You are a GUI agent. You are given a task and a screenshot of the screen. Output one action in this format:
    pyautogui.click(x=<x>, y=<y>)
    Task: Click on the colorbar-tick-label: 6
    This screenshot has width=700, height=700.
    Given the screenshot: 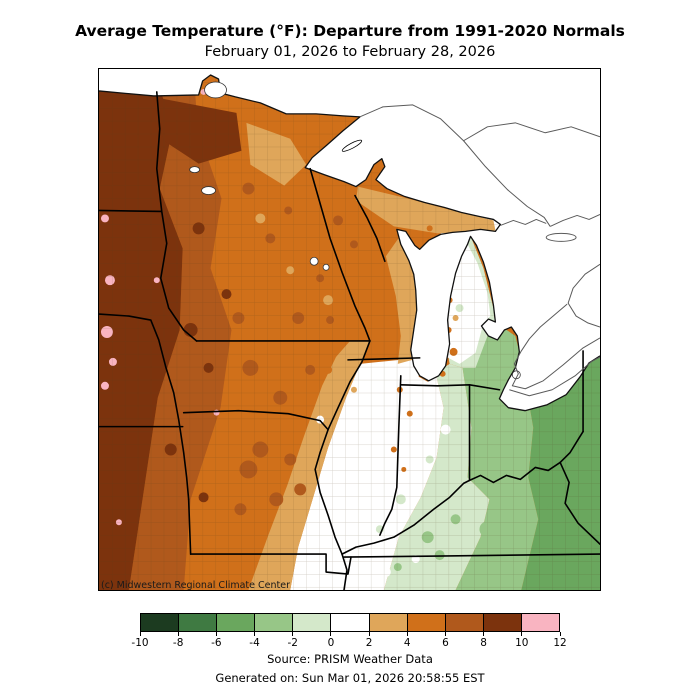 What is the action you would take?
    pyautogui.click(x=445, y=643)
    